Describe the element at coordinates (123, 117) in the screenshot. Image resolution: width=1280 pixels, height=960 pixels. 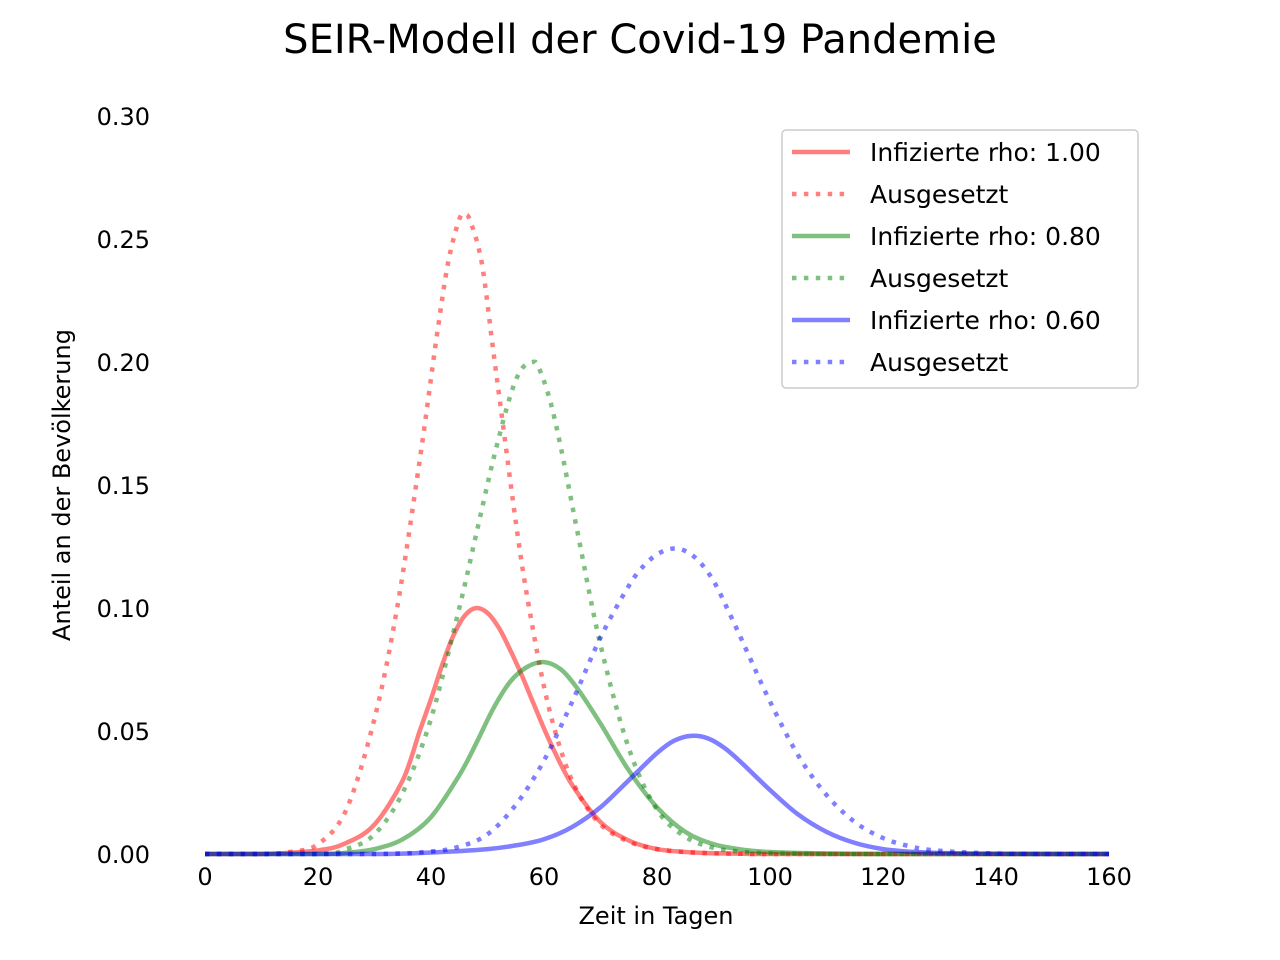
I see `y-tick-label: 0.30` at that location.